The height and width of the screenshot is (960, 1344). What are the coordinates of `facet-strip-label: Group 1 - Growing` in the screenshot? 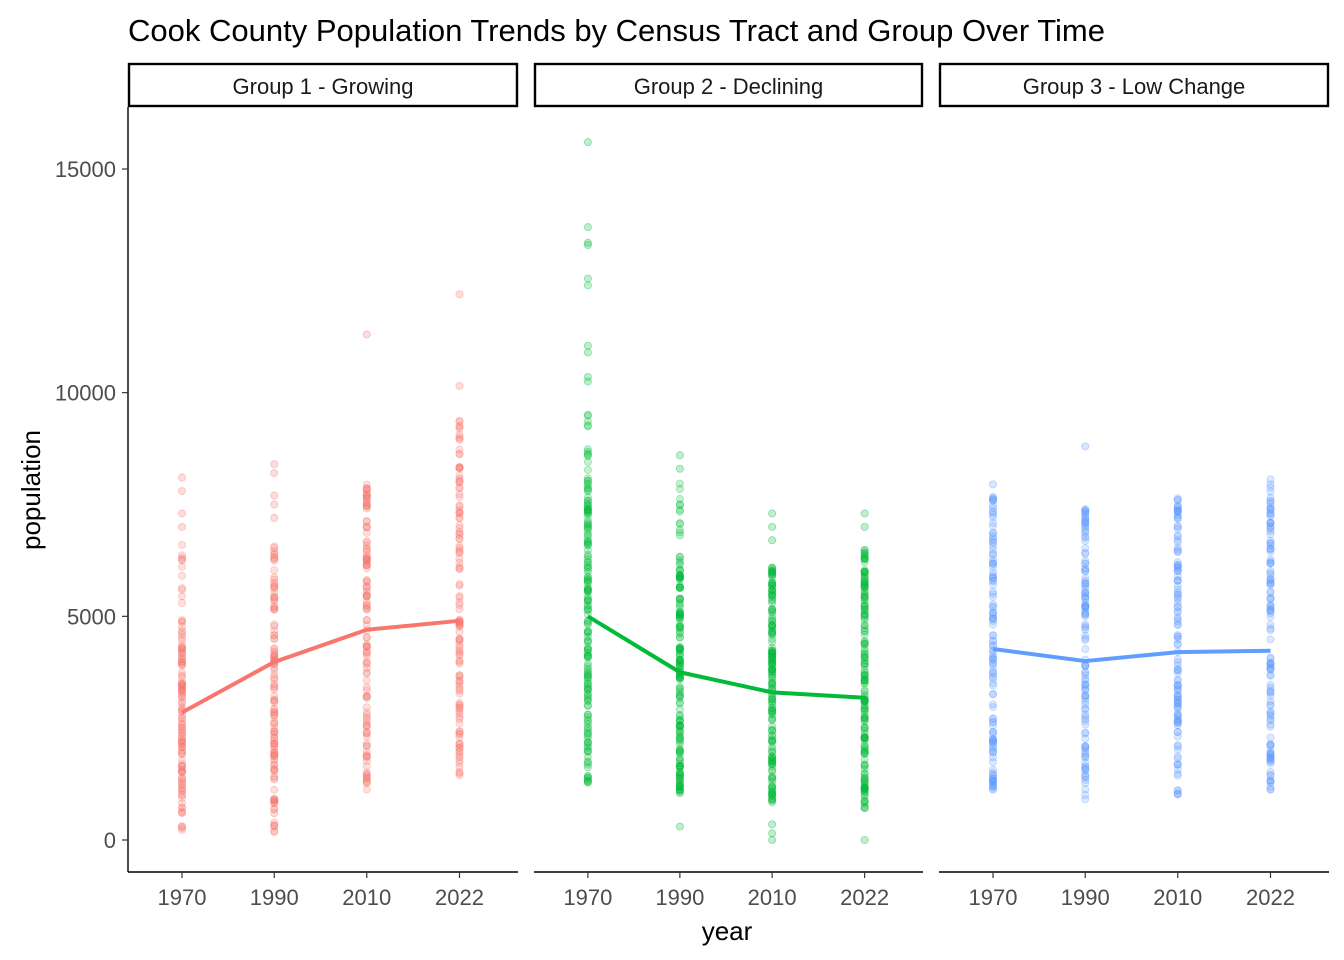 It's located at (323, 86).